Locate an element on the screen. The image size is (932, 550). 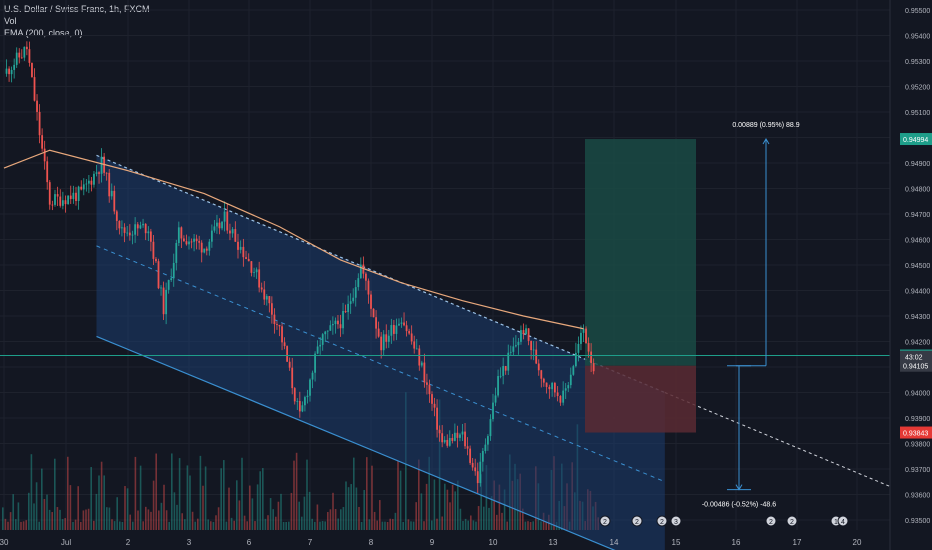
volume-label: Vol is located at coordinates (10, 21).